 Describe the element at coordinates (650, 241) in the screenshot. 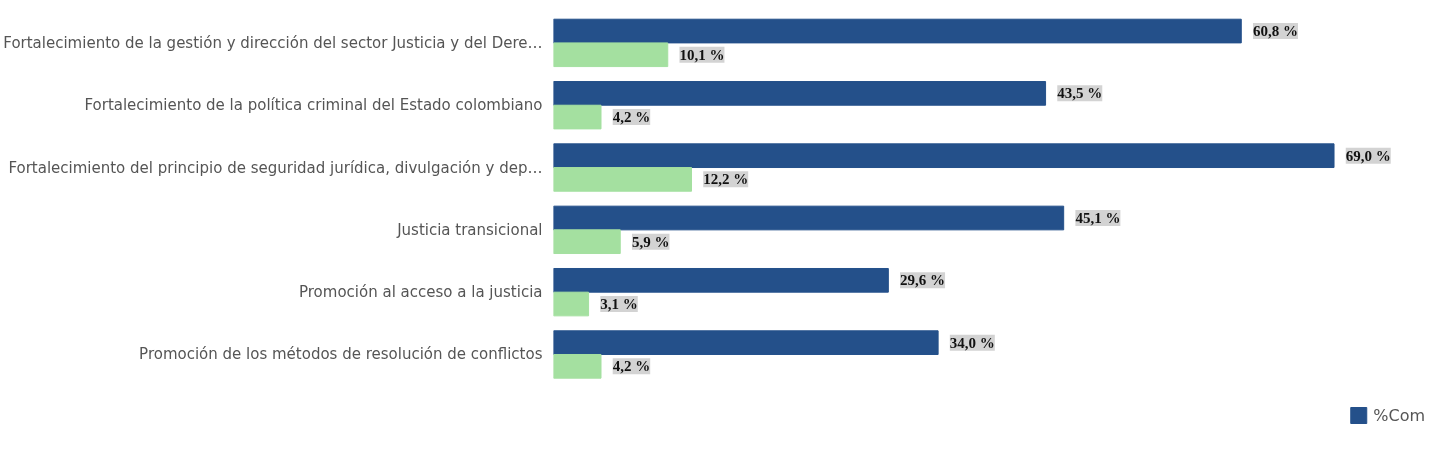

I see `data-label: 5,9 %` at that location.